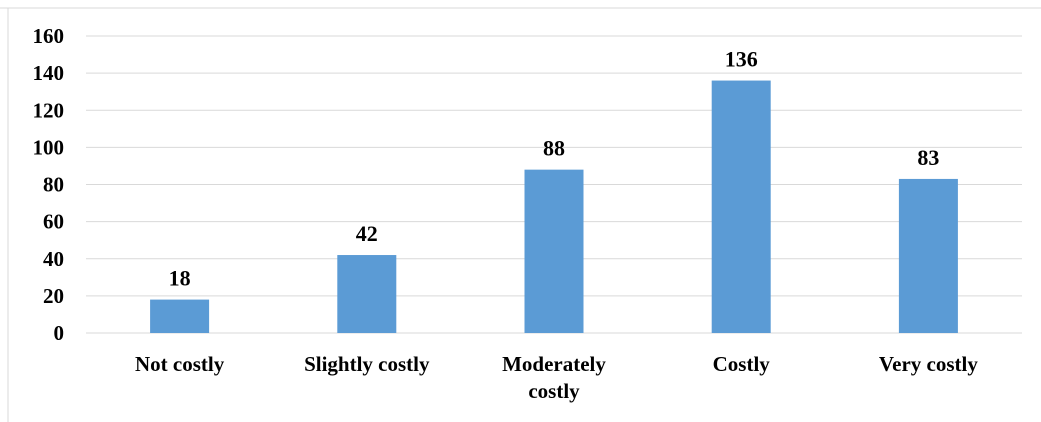 The height and width of the screenshot is (422, 1041). Describe the element at coordinates (742, 364) in the screenshot. I see `category-label: Costly` at that location.